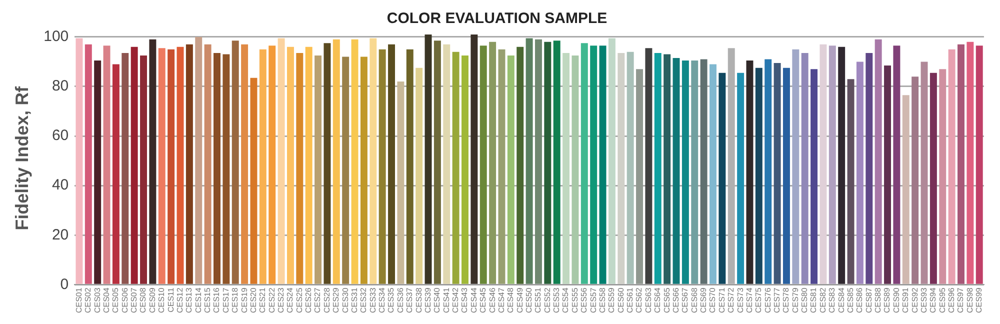 The height and width of the screenshot is (324, 1000). I want to click on x-tick-label: CES15, so click(207, 300).